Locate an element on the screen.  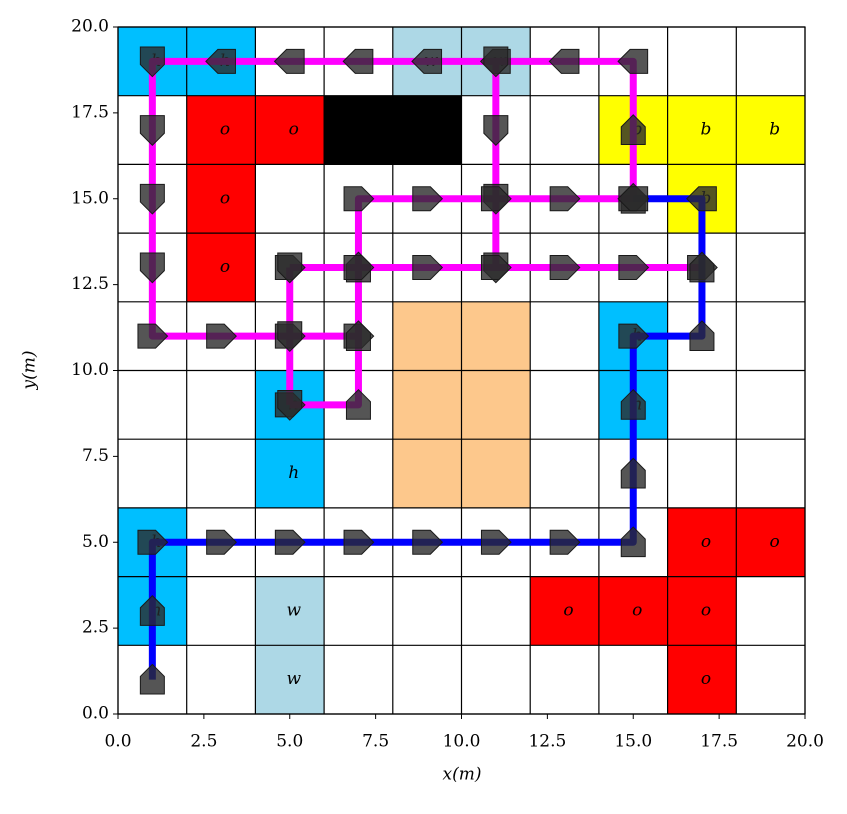
x-tick-label: 15.0 is located at coordinates (633, 742).